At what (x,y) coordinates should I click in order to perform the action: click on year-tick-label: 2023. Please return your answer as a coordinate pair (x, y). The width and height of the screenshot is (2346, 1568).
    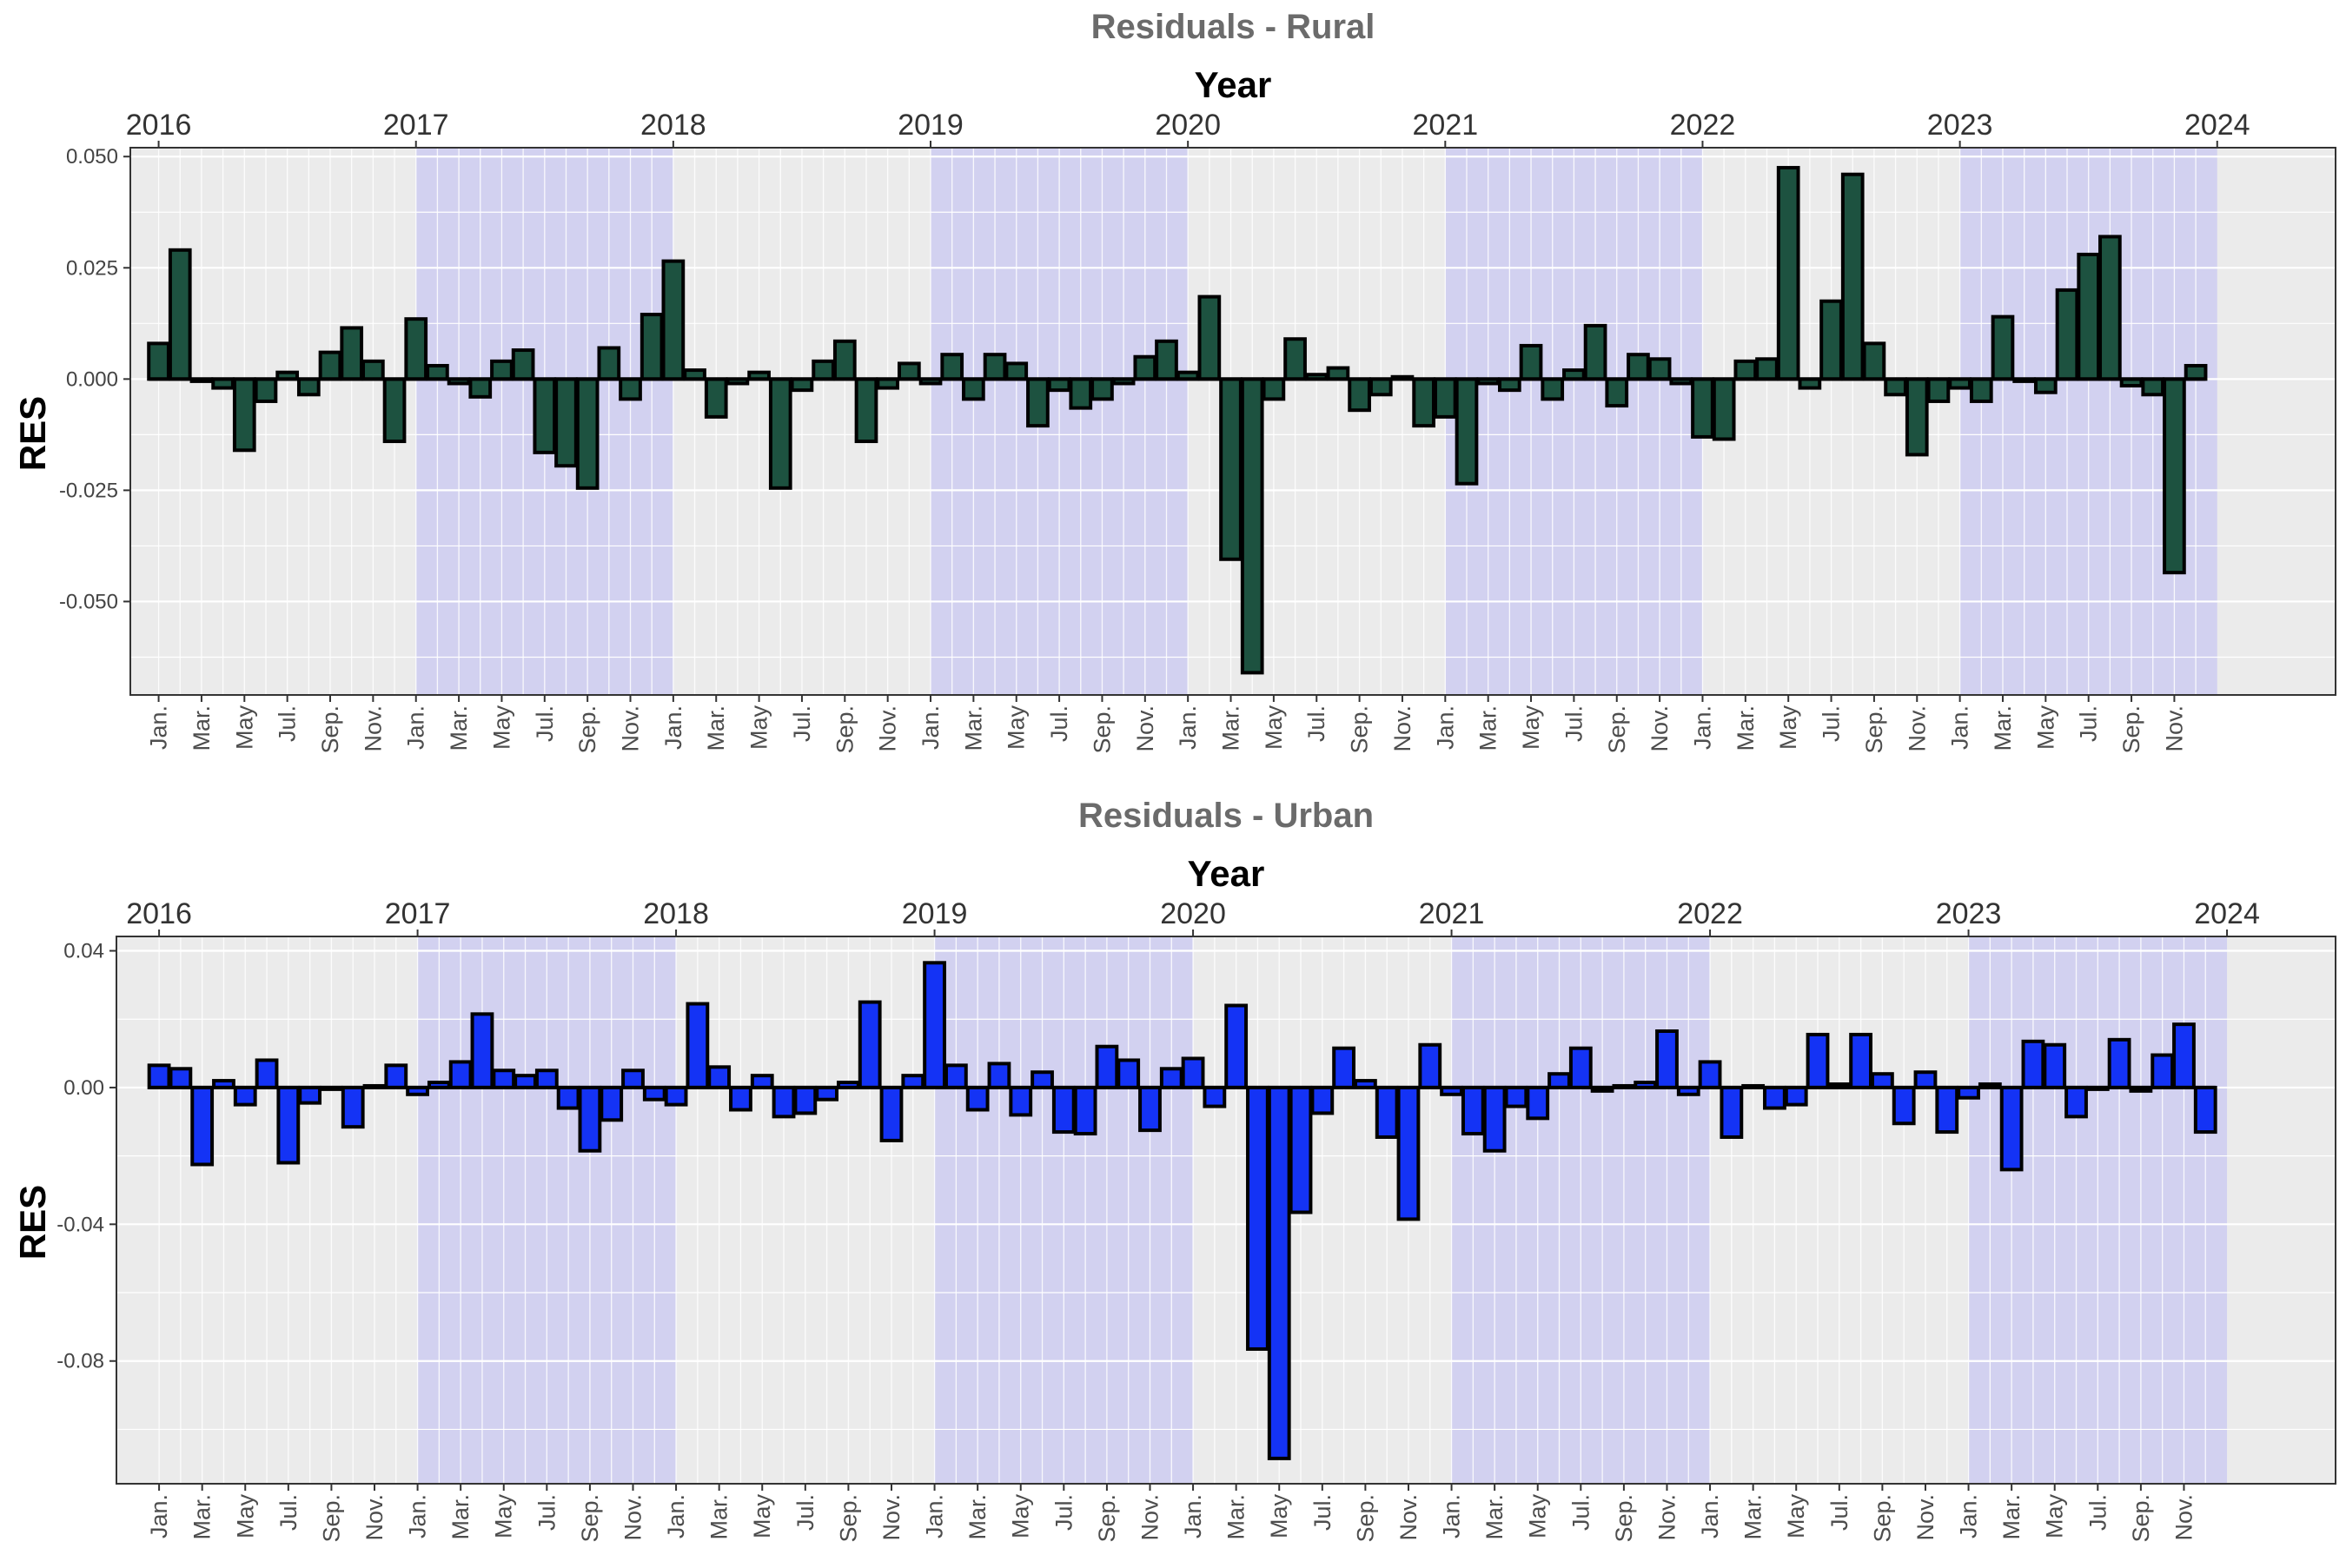
    Looking at the image, I should click on (1960, 125).